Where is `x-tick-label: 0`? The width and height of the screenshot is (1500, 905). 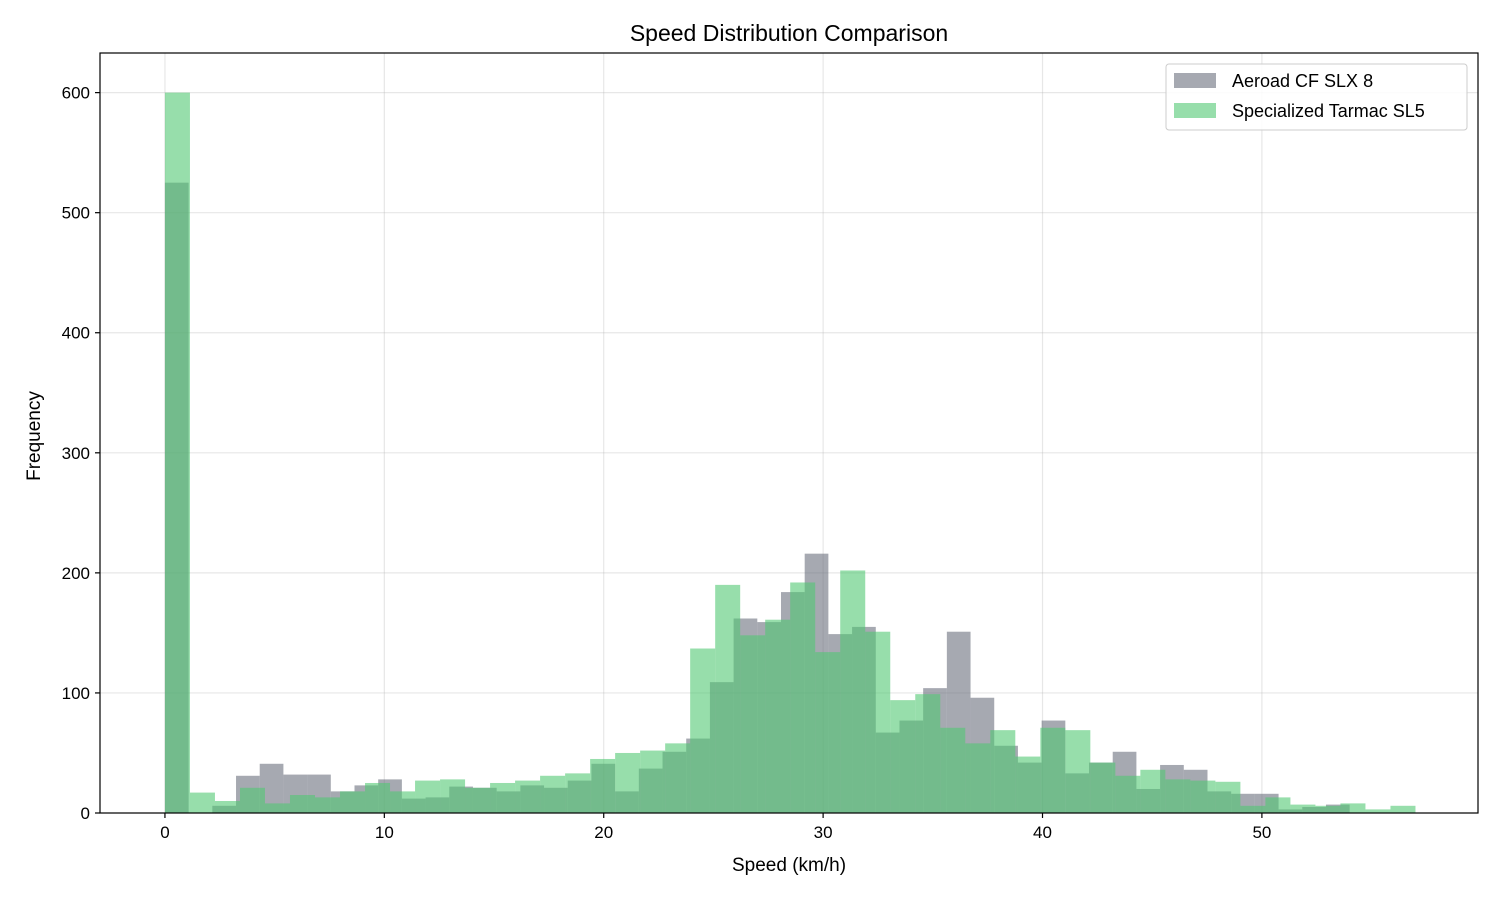 x-tick-label: 0 is located at coordinates (164, 832).